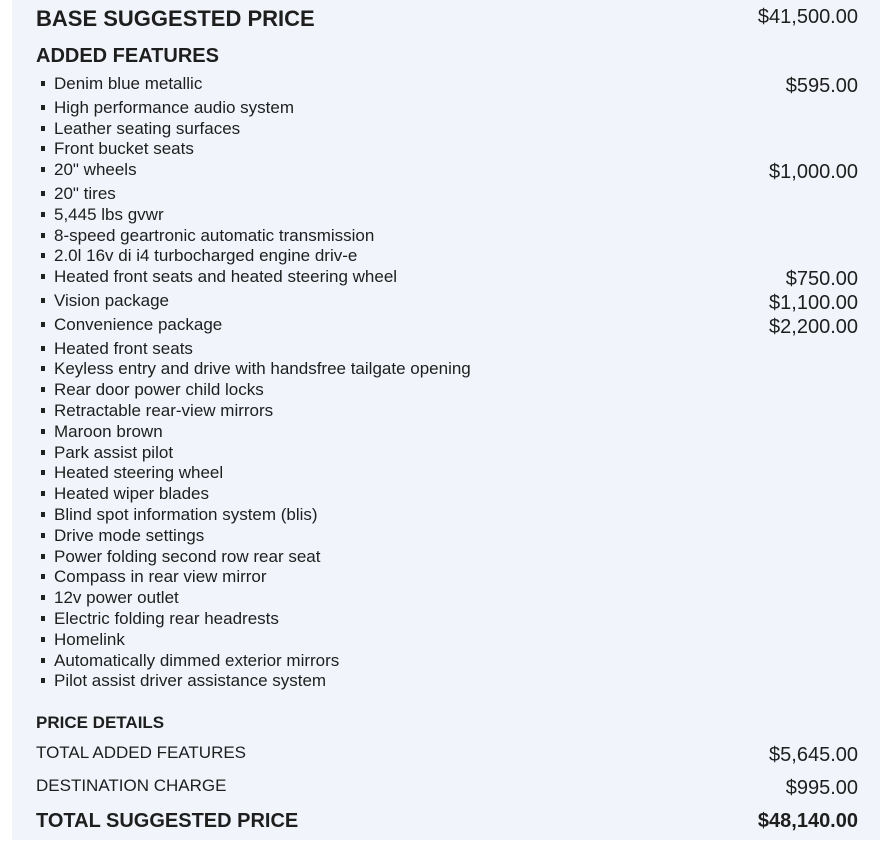  Describe the element at coordinates (114, 452) in the screenshot. I see `feature-label: Park assist pilot` at that location.